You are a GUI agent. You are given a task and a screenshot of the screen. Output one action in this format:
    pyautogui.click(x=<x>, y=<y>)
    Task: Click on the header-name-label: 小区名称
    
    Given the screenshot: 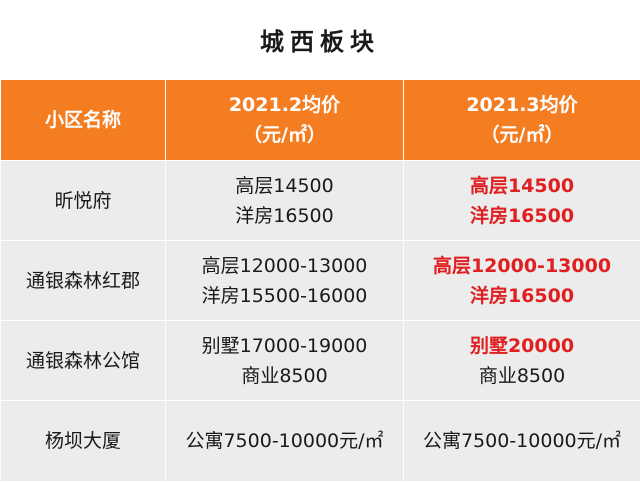 What is the action you would take?
    pyautogui.click(x=83, y=120)
    